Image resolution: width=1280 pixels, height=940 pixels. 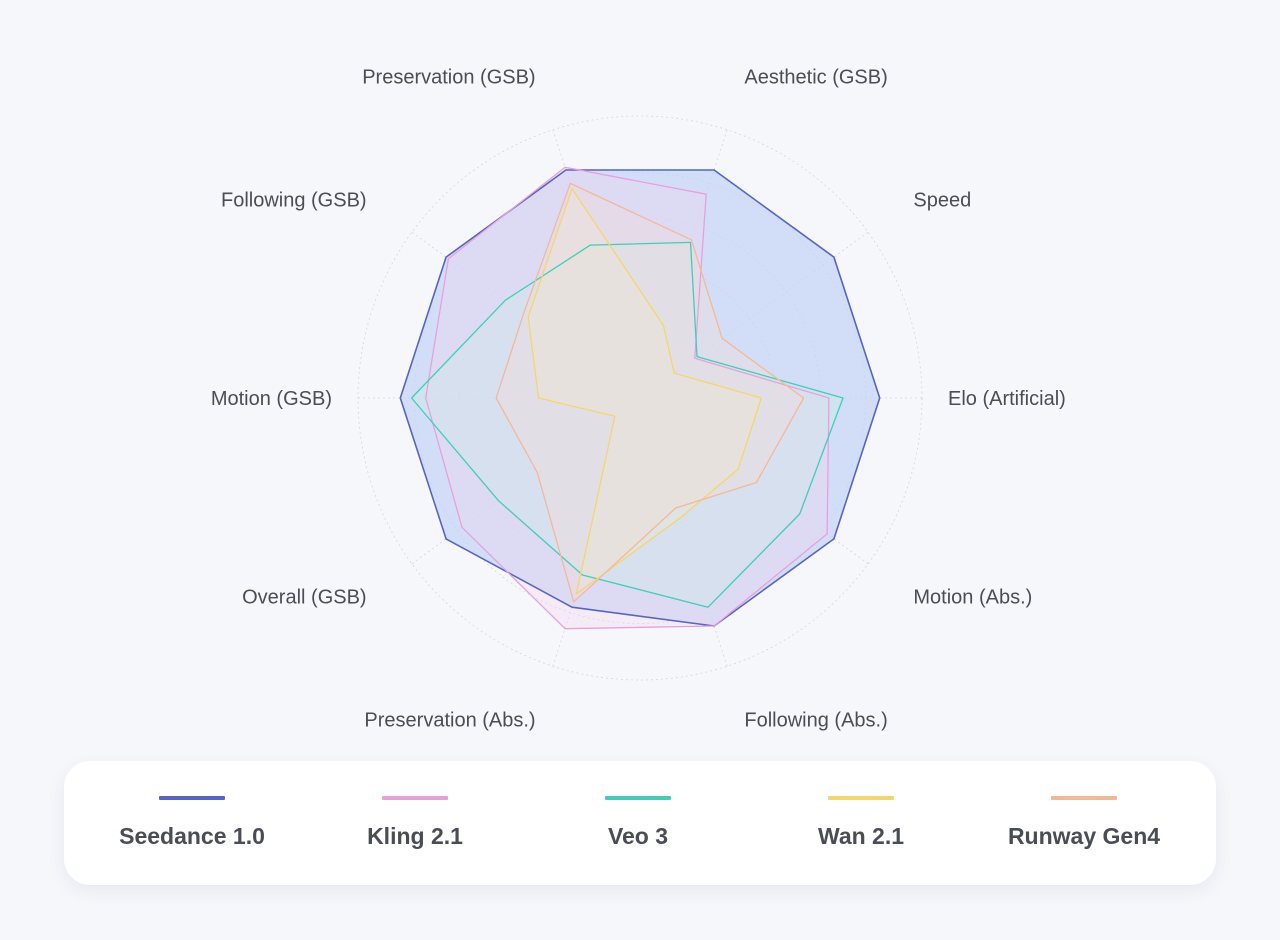 What do you see at coordinates (294, 200) in the screenshot?
I see `axis-label: Following (GSB)` at bounding box center [294, 200].